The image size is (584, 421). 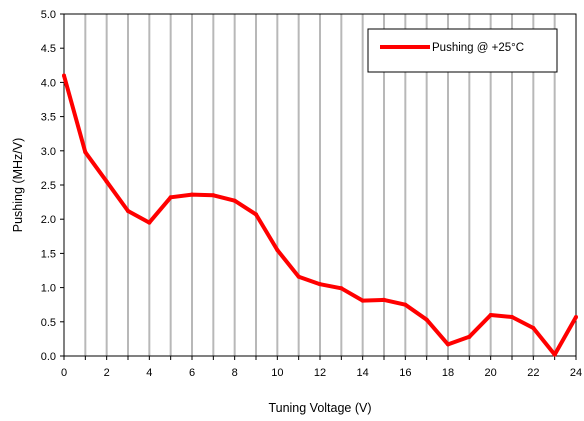 I want to click on y-tick-label: 0.0, so click(x=48, y=357).